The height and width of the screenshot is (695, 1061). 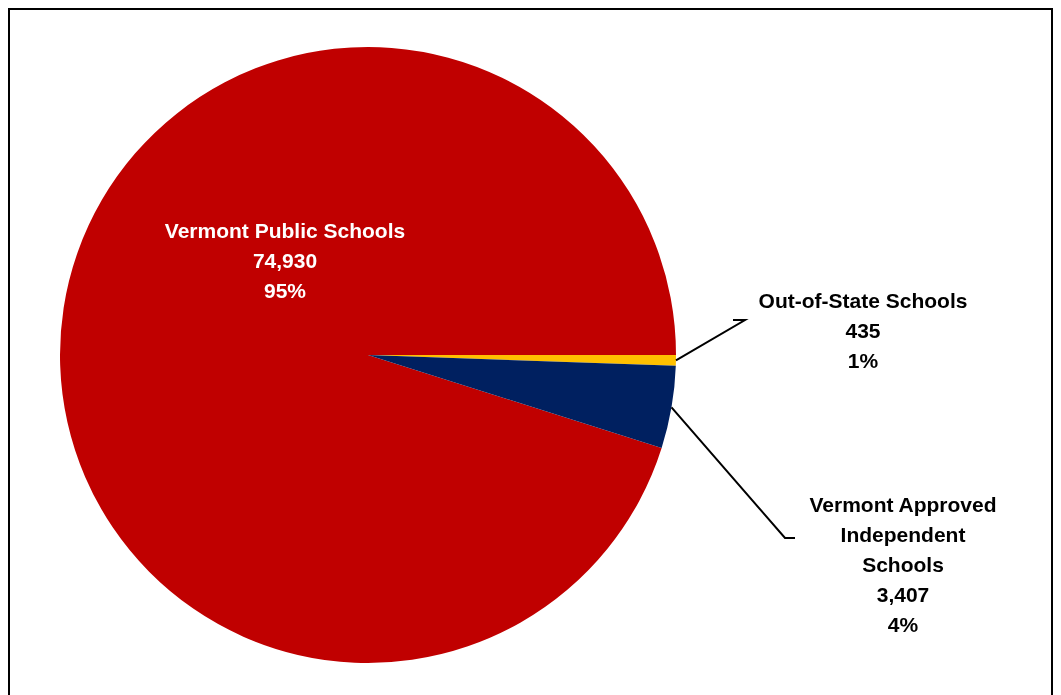 I want to click on slice-label: Out-of-State Schools, so click(x=863, y=301).